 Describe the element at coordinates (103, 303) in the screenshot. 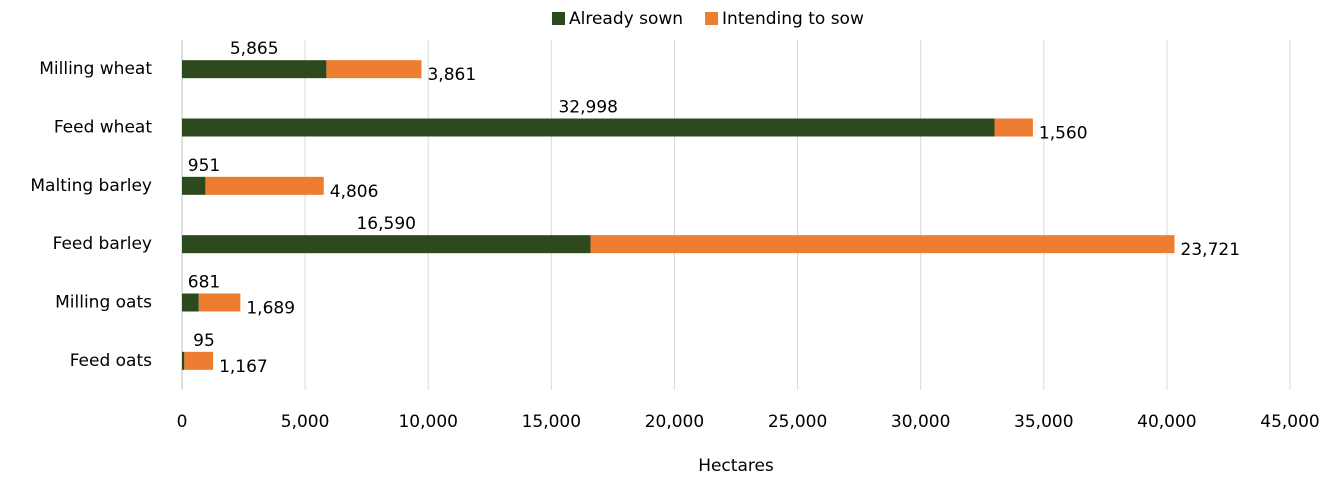

I see `y-tick-label: Milling oats` at that location.